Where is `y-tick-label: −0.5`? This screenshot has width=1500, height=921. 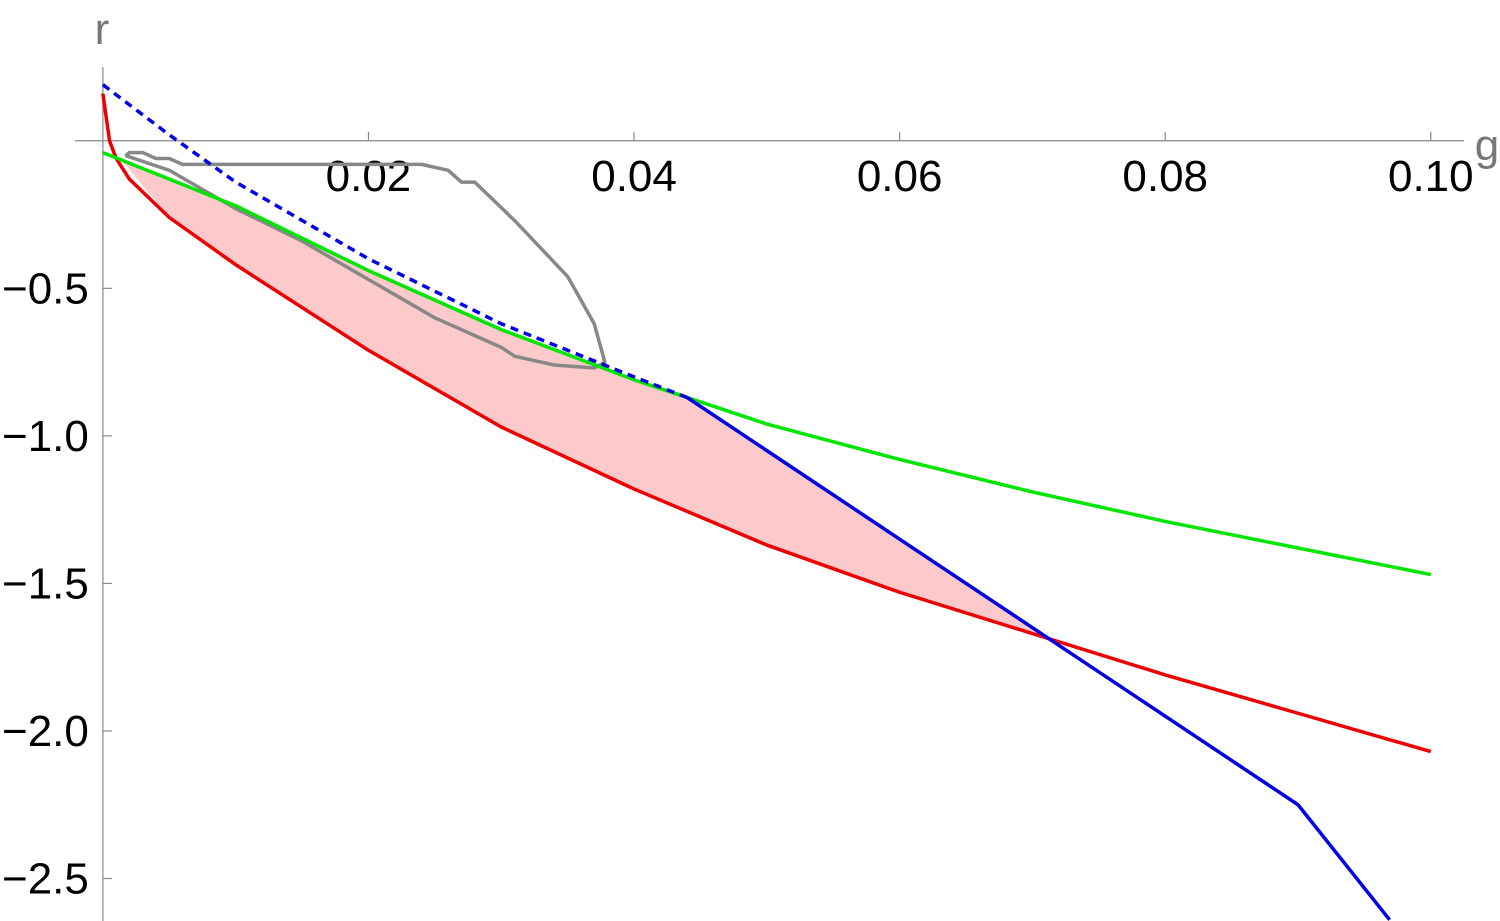 y-tick-label: −0.5 is located at coordinates (45, 288).